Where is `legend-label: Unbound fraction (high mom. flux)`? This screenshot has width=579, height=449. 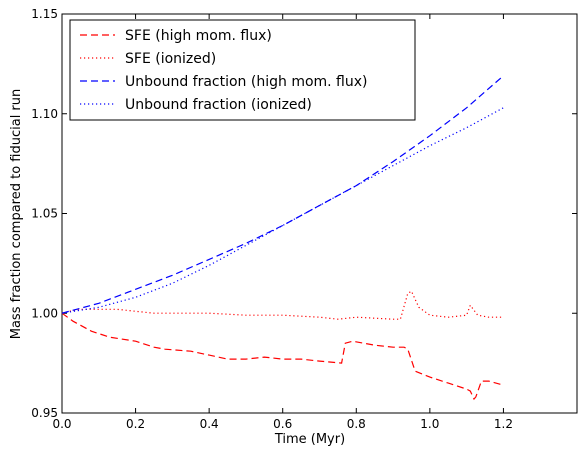
legend-label: Unbound fraction (high mom. flux) is located at coordinates (246, 82).